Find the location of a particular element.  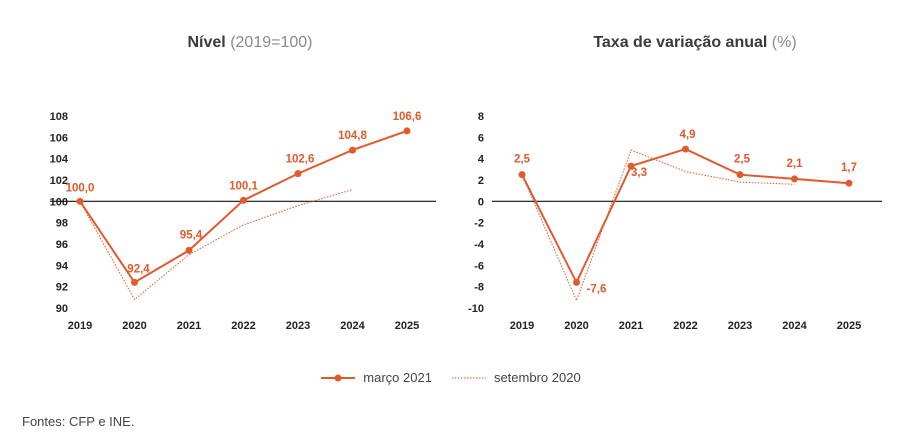

legend-label: março 2021 is located at coordinates (397, 377).